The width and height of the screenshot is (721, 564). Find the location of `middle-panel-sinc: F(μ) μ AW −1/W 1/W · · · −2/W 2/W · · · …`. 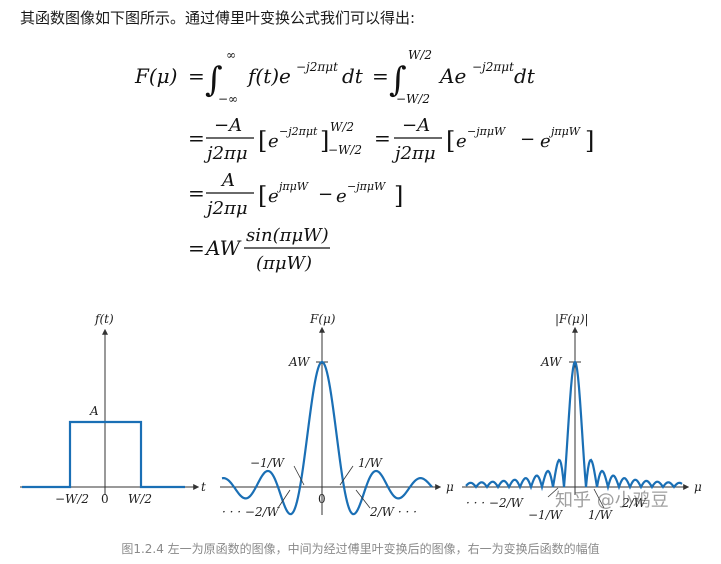

middle-panel-sinc: F(μ) μ AW −1/W 1/W · · · −2/W 2/W · · · … is located at coordinates (337, 415).